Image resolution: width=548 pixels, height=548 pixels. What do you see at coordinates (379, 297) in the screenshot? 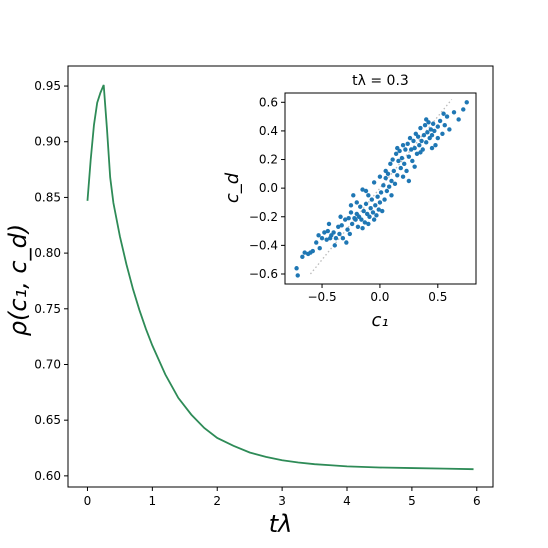
I see `inset-x-tick-label: 0.0` at bounding box center [379, 297].